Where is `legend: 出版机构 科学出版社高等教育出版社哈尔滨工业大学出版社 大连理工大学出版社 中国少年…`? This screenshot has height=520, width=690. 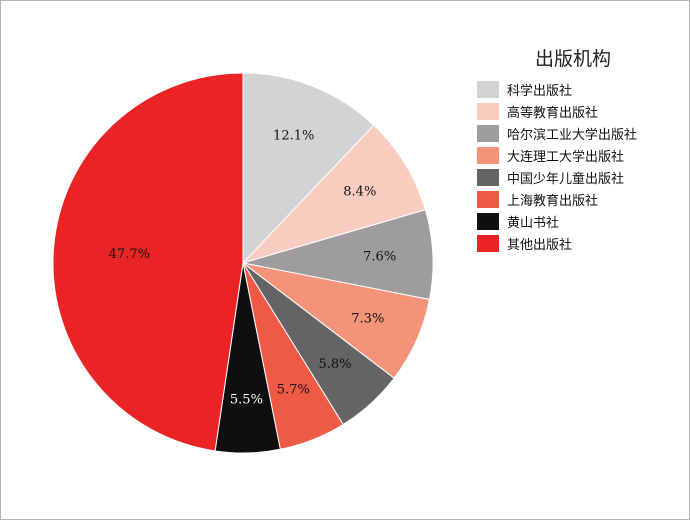
legend: 出版机构 科学出版社高等教育出版社哈尔滨工业大学出版社 大连理工大学出版社 中国少年… is located at coordinates (579, 150).